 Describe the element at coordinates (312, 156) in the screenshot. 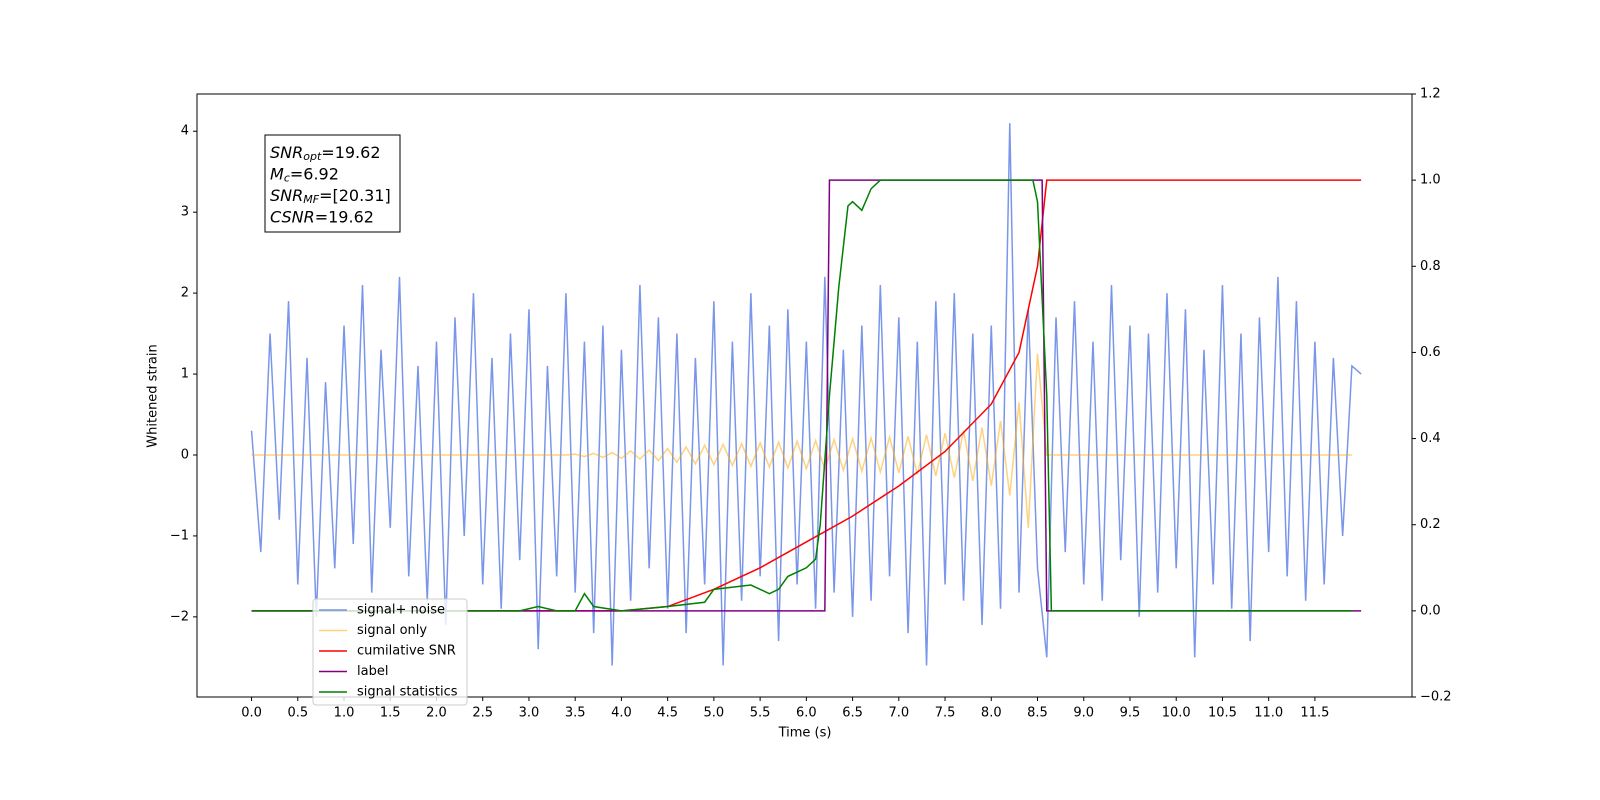

I see `annotation-sub: opt` at that location.